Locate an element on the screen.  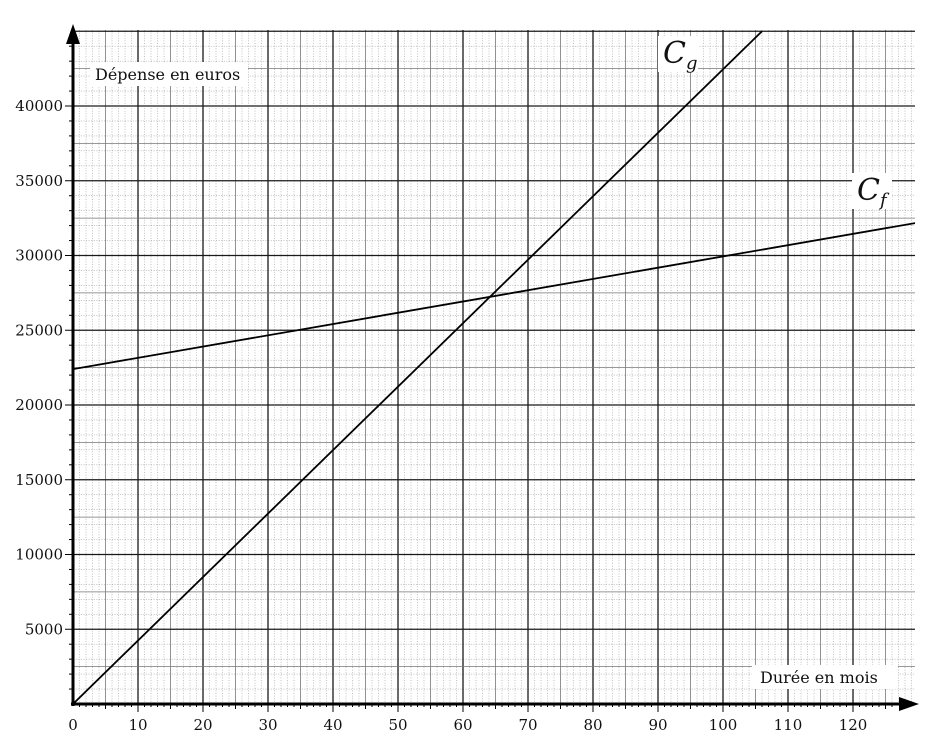
x-tick-label: 80 is located at coordinates (592, 725).